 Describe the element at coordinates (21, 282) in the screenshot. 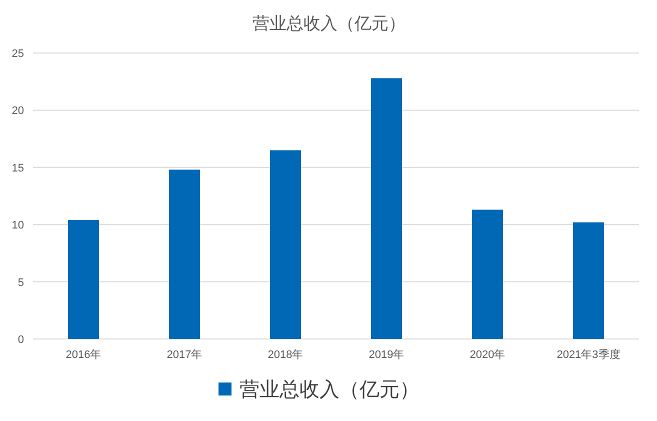

I see `y-tick-label: 5` at that location.